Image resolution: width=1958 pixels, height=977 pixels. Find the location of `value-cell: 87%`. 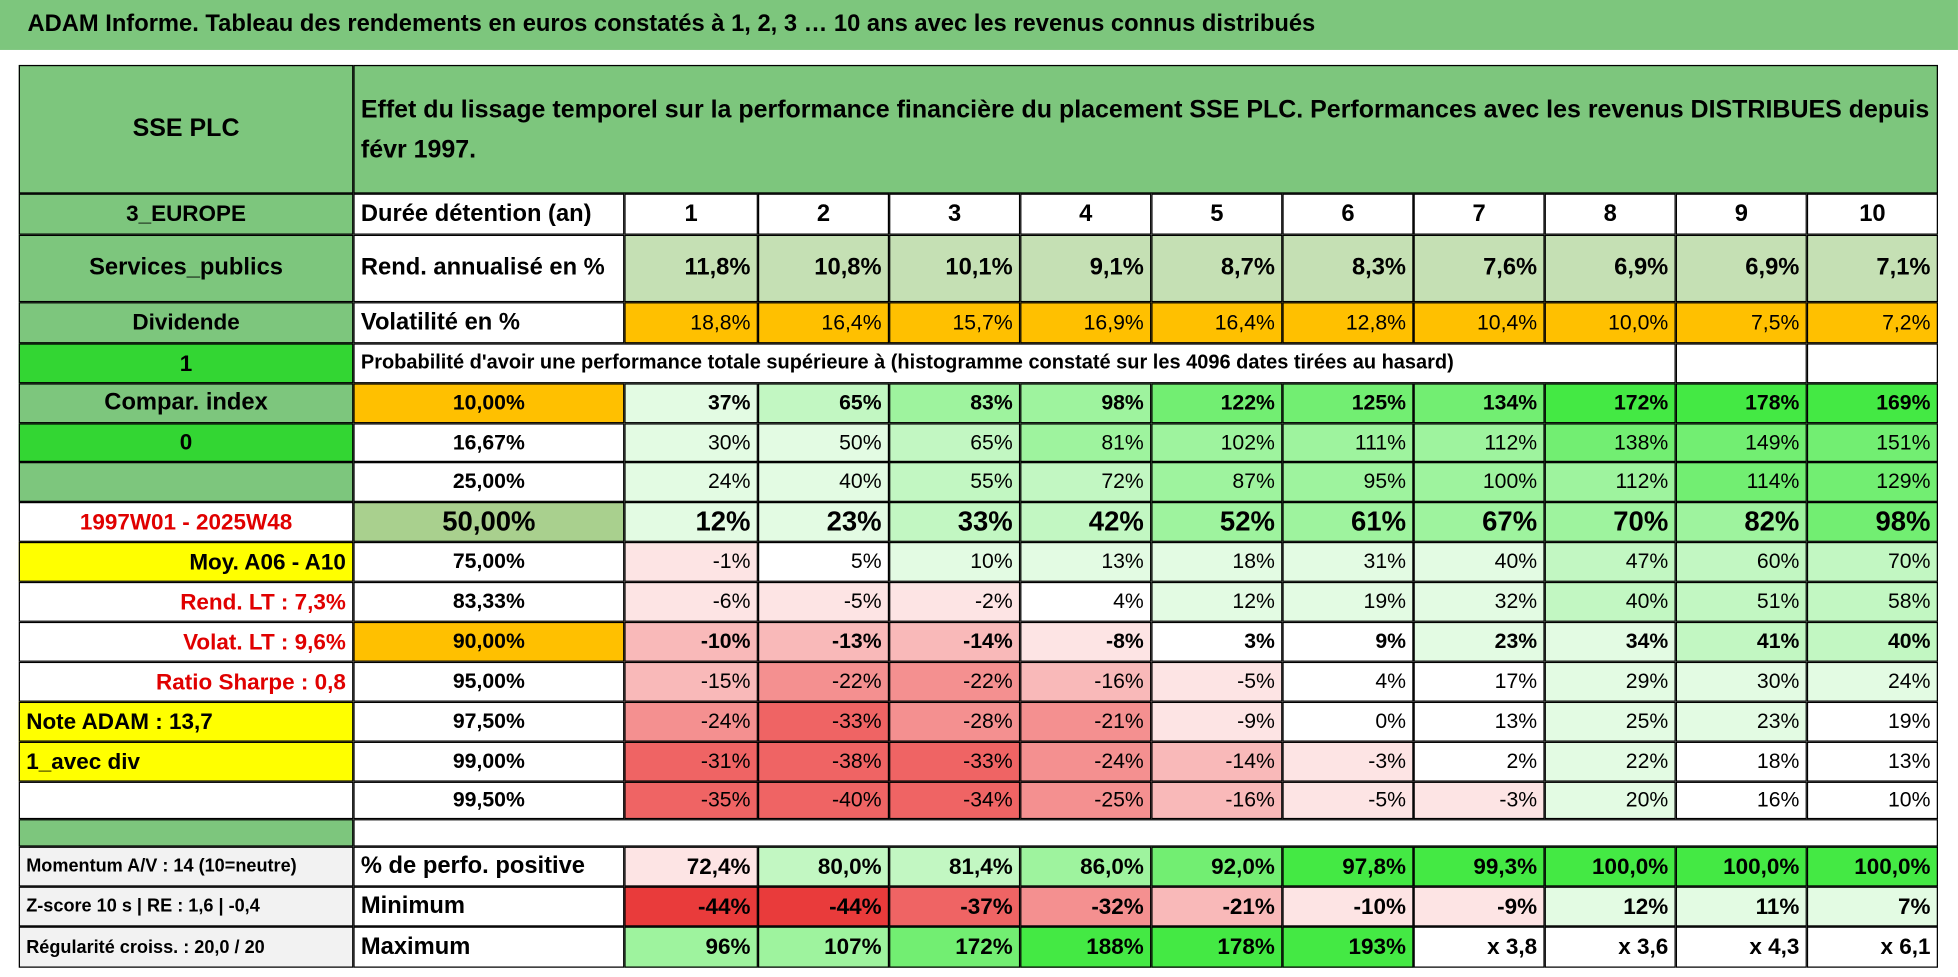

value-cell: 87% is located at coordinates (1217, 482).